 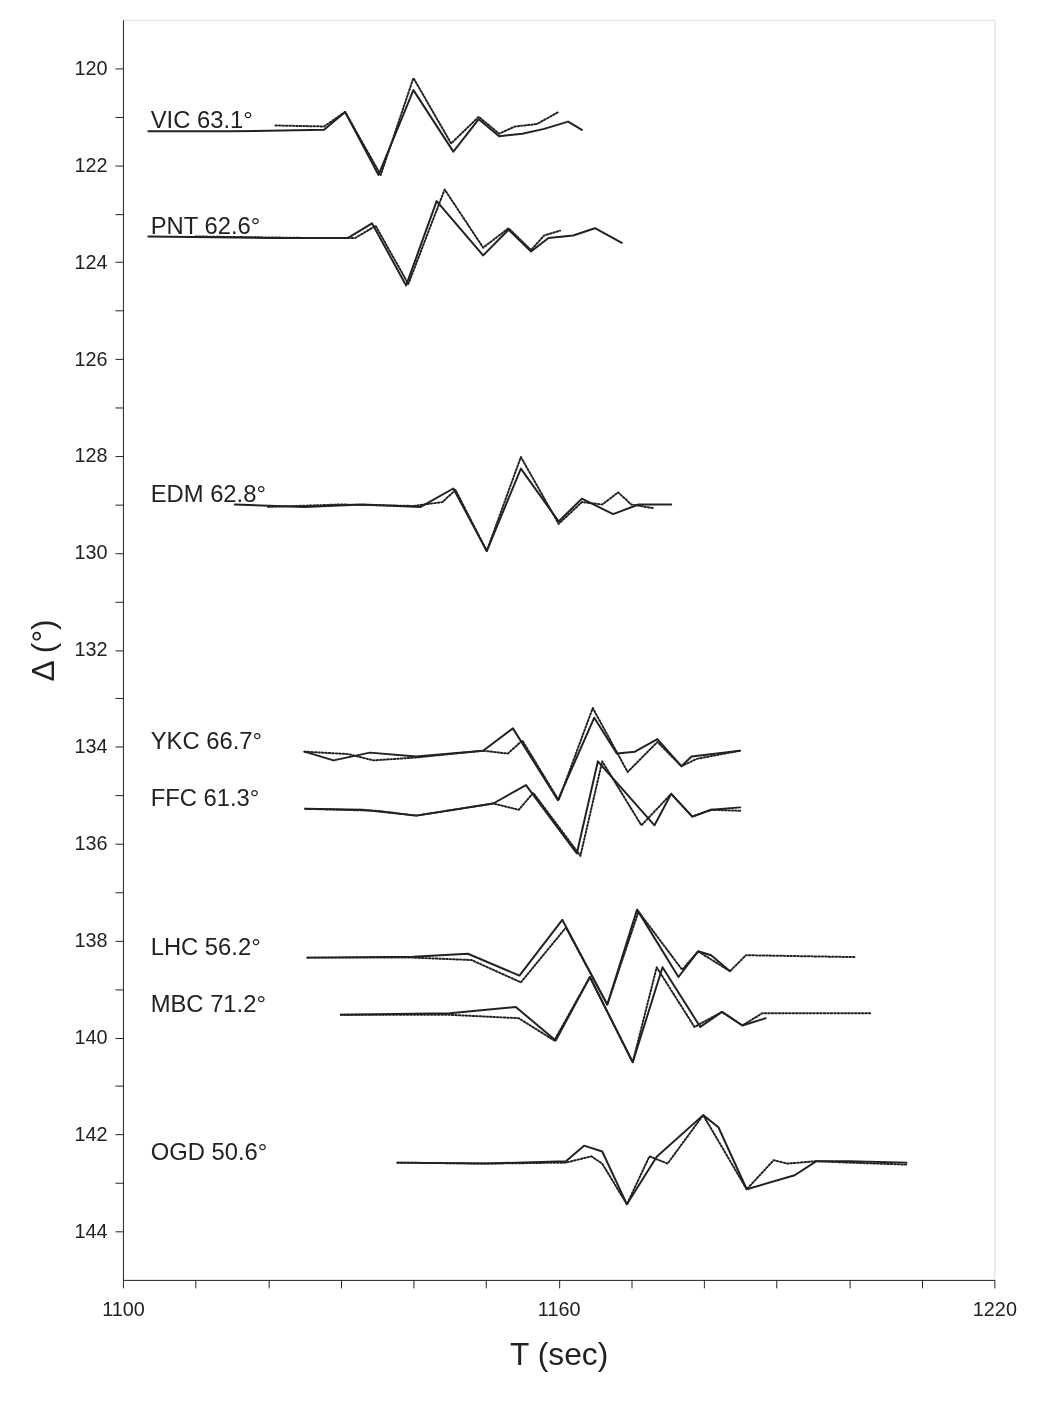 What do you see at coordinates (205, 946) in the screenshot?
I see `annotation: LHC 56.2°` at bounding box center [205, 946].